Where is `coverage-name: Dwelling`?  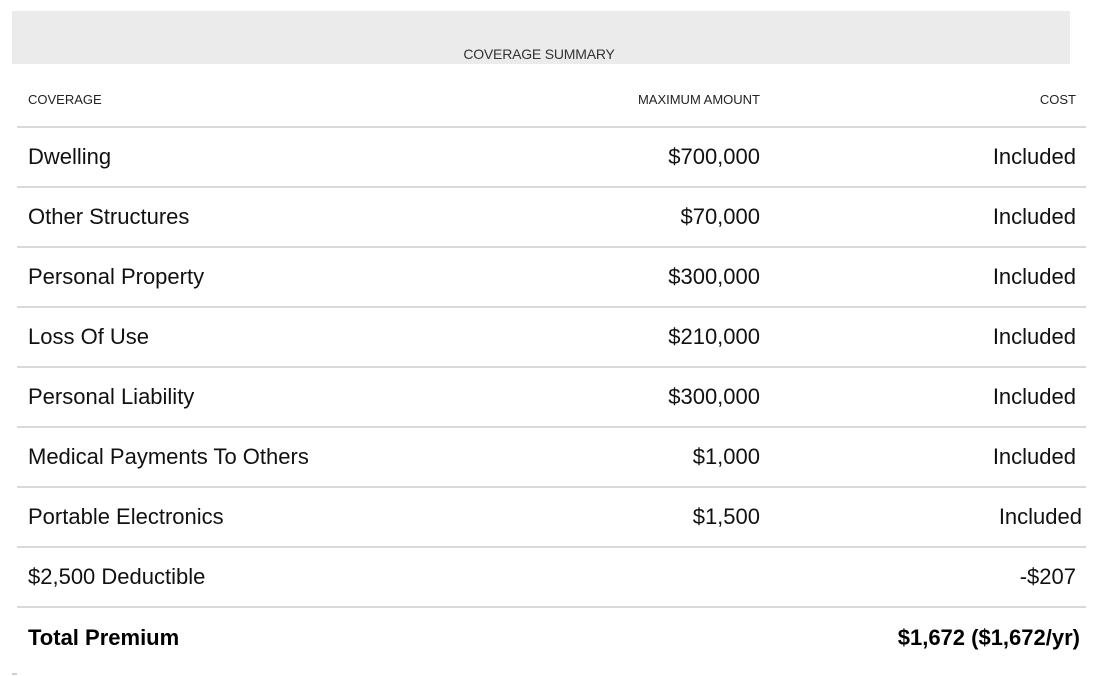
coverage-name: Dwelling is located at coordinates (70, 156).